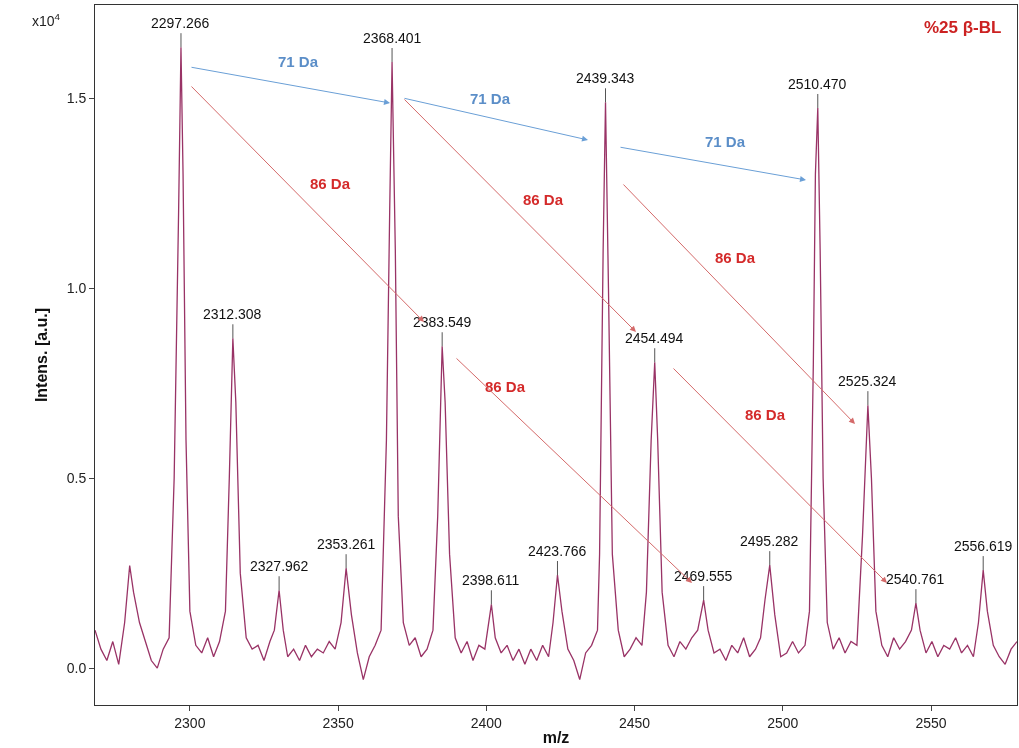  I want to click on annotation: 2327.962, so click(279, 566).